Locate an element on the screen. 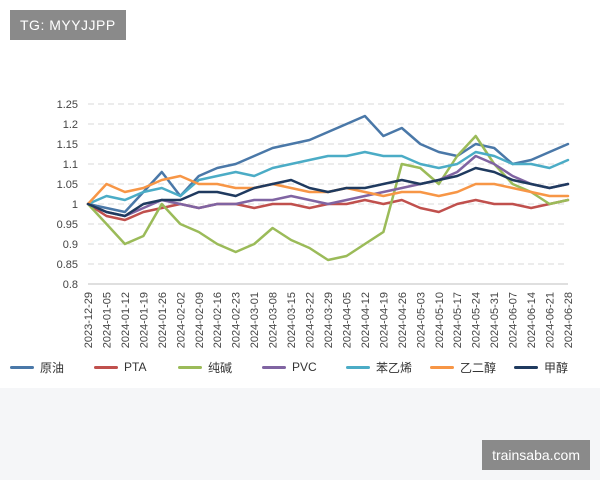 This screenshot has width=600, height=480. x-tick-label: 2024-02-16 is located at coordinates (218, 320).